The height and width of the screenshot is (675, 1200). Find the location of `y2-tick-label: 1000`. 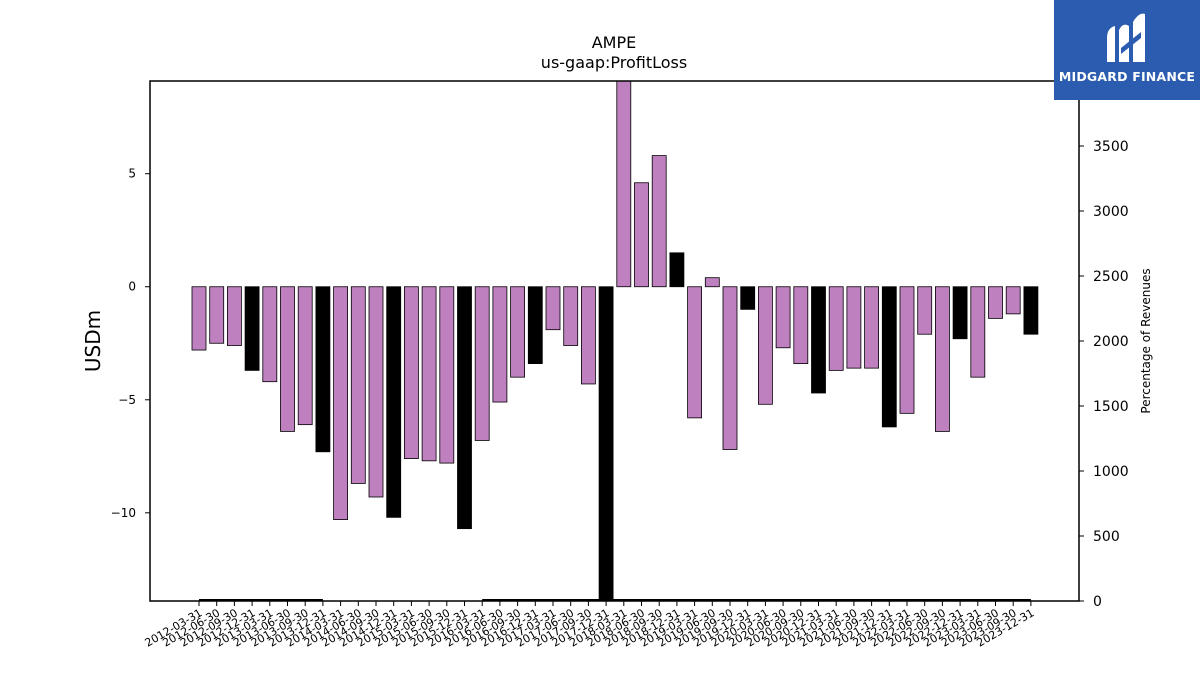

y2-tick-label: 1000 is located at coordinates (1111, 472).